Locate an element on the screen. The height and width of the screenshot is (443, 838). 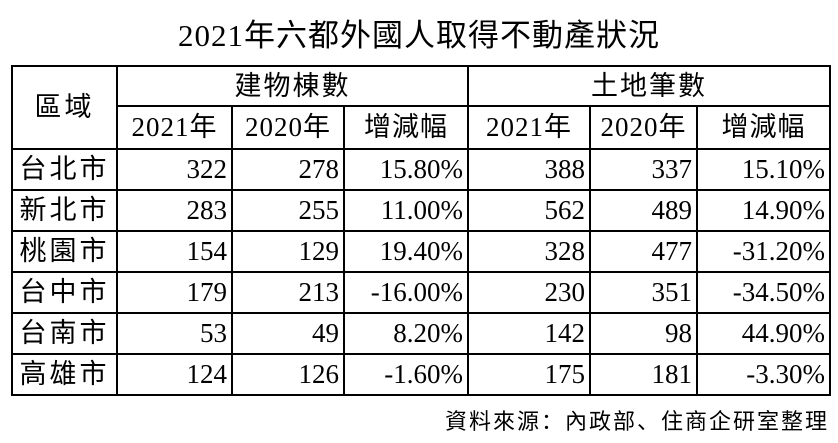
header-sub-row: 2021年 2020年 增減幅 2021年 2020年 增減幅 is located at coordinates (421, 127).